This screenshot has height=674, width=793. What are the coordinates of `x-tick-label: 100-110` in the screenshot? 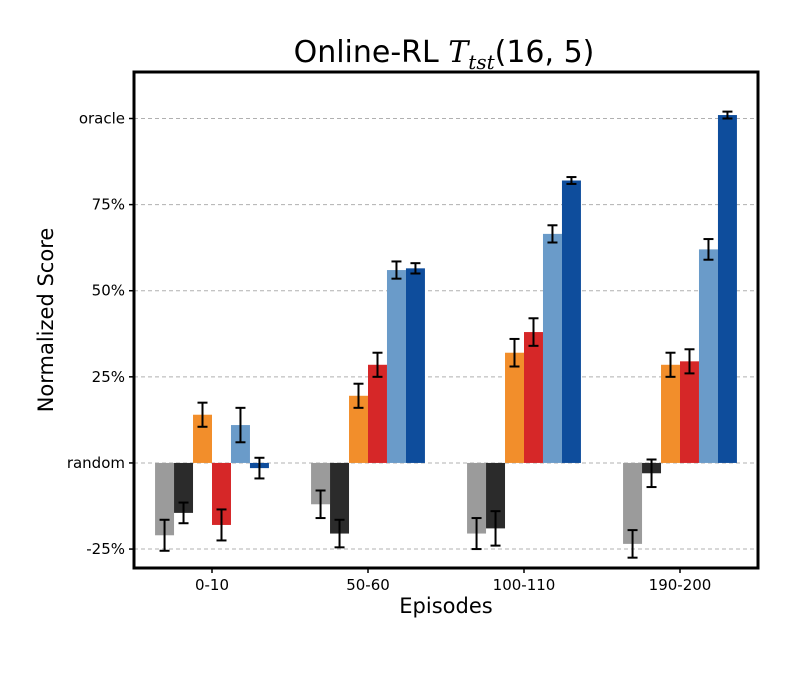 It's located at (524, 585).